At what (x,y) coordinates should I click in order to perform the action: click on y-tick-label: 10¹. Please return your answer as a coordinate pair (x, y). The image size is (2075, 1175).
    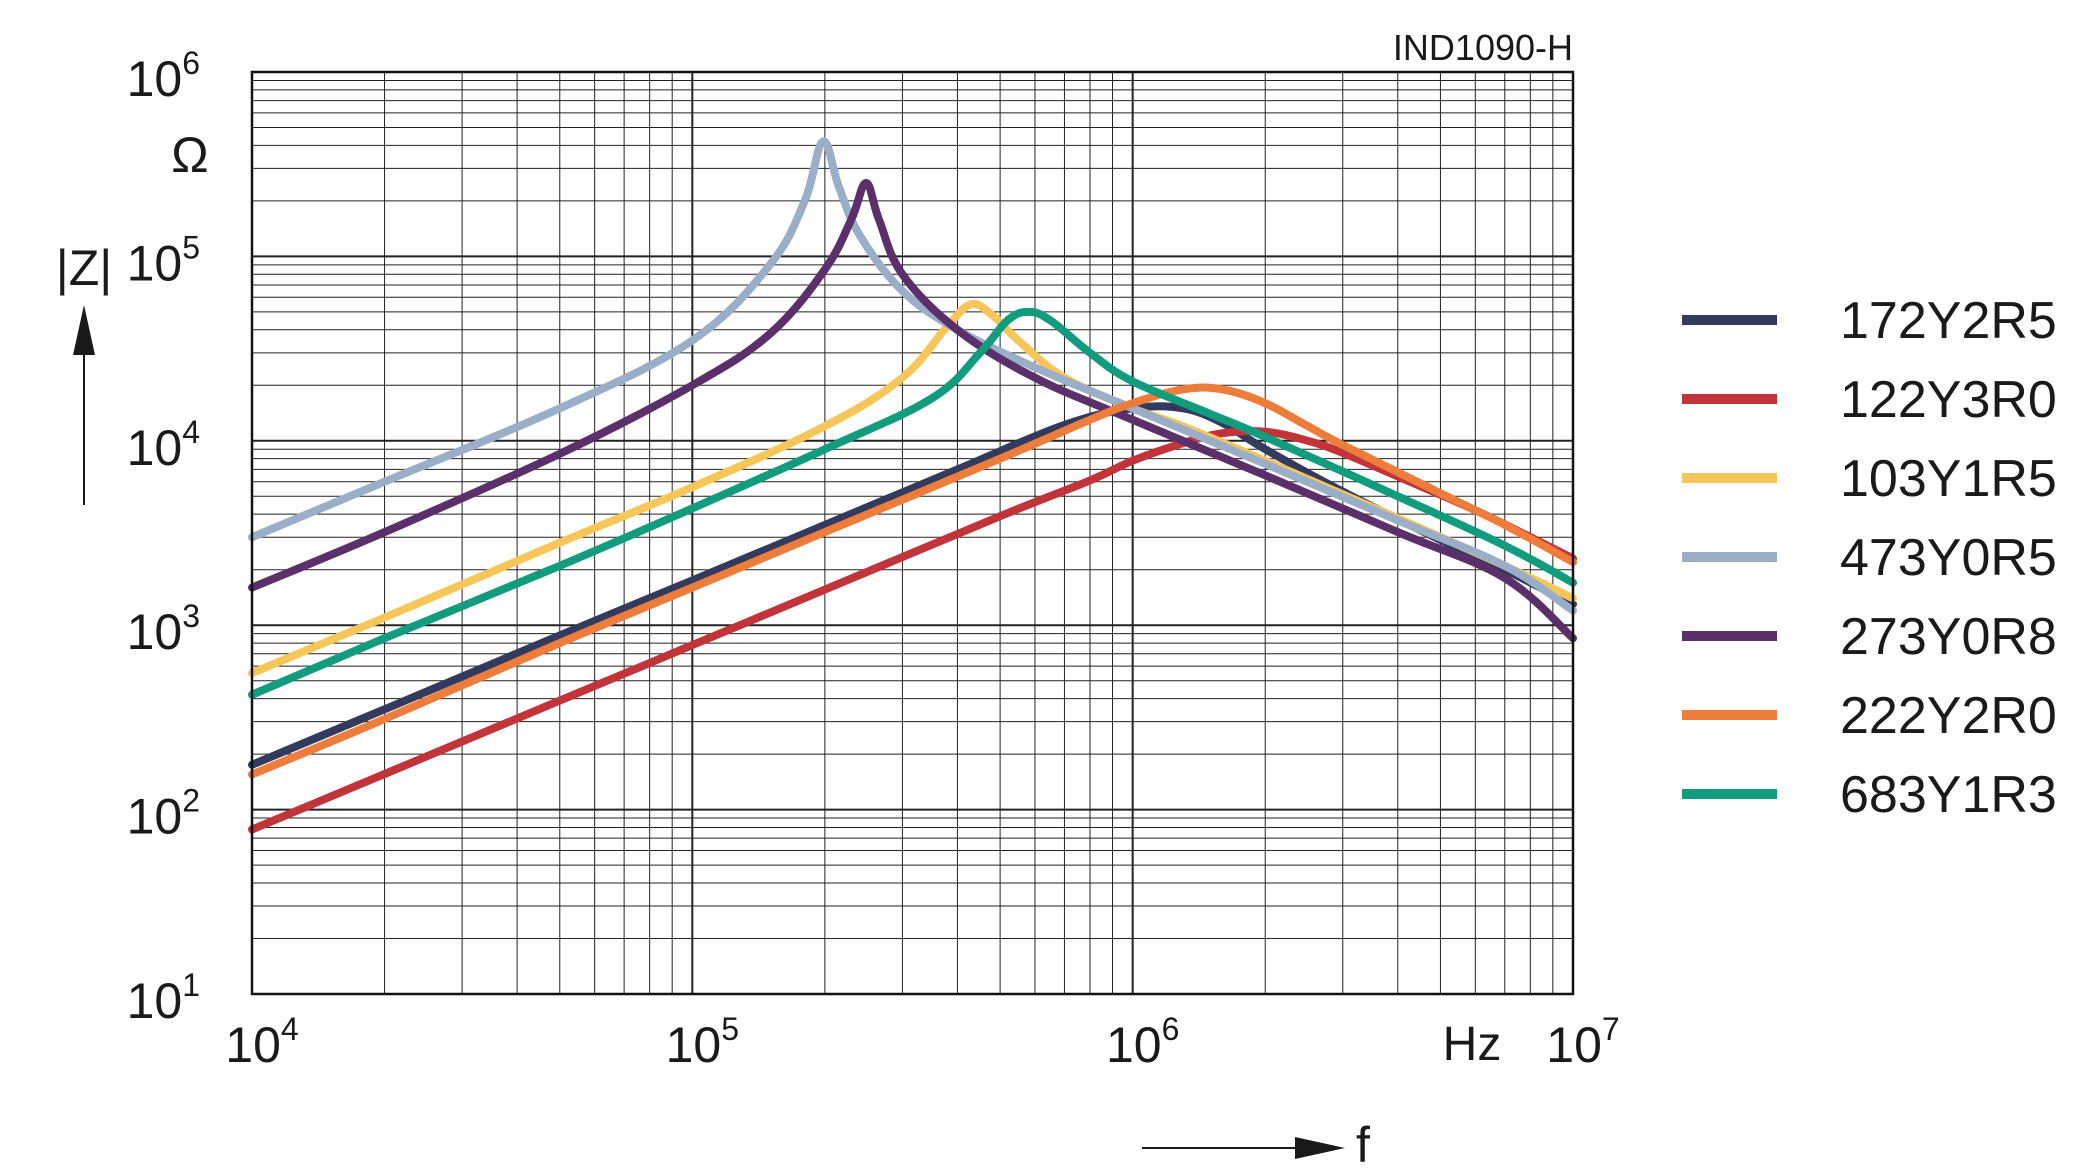
    Looking at the image, I should click on (163, 998).